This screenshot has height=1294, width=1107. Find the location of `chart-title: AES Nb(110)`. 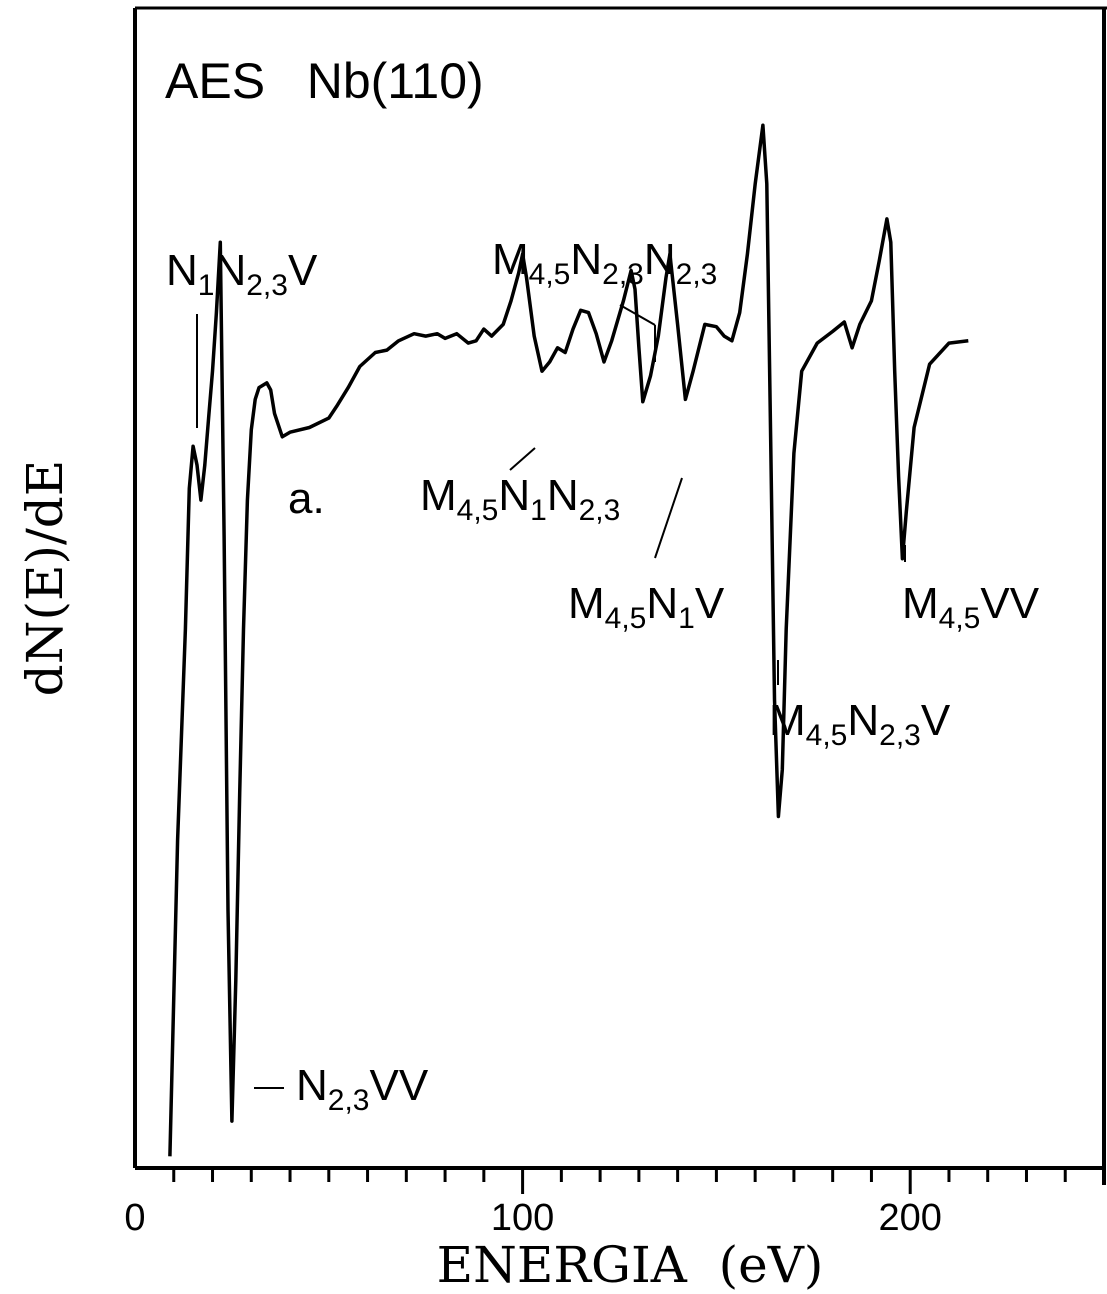

chart-title: AES Nb(110) is located at coordinates (324, 81).